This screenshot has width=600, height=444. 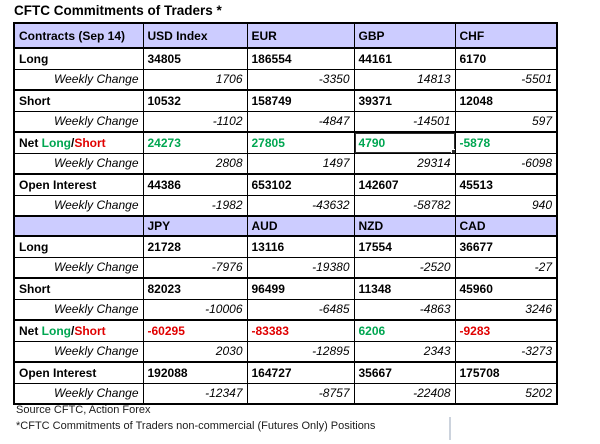 I want to click on cell-short-cad: 45960, so click(x=506, y=288).